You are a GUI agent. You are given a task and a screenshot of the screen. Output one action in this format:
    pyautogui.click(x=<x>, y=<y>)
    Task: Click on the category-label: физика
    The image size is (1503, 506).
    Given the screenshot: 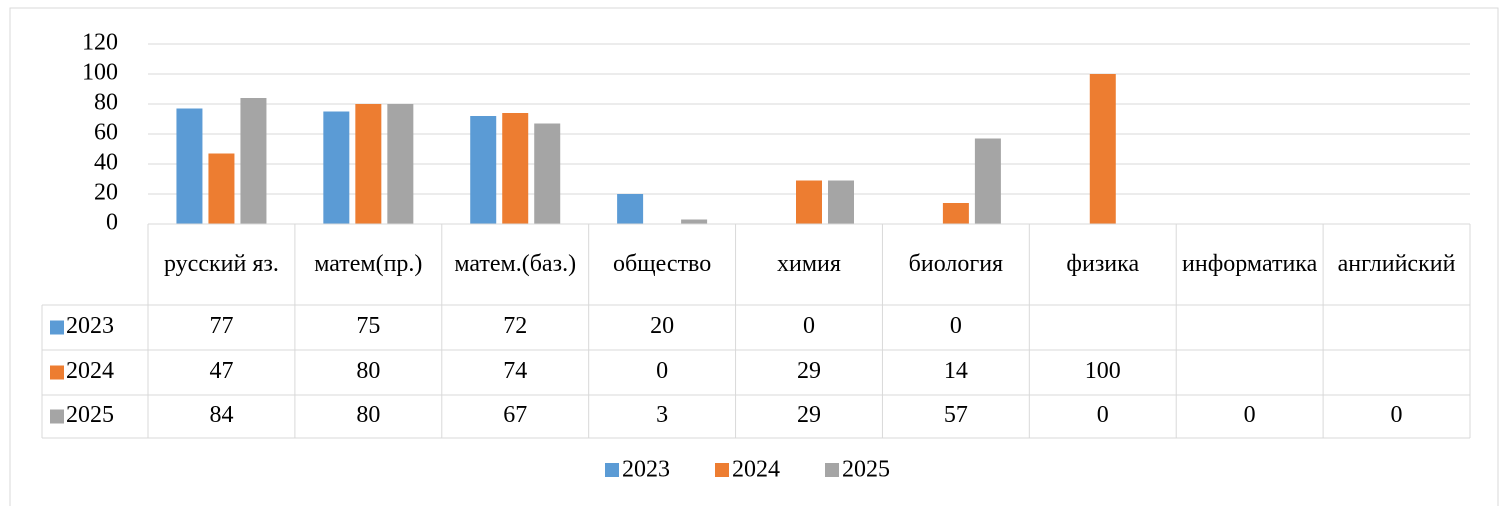 What is the action you would take?
    pyautogui.click(x=1103, y=264)
    